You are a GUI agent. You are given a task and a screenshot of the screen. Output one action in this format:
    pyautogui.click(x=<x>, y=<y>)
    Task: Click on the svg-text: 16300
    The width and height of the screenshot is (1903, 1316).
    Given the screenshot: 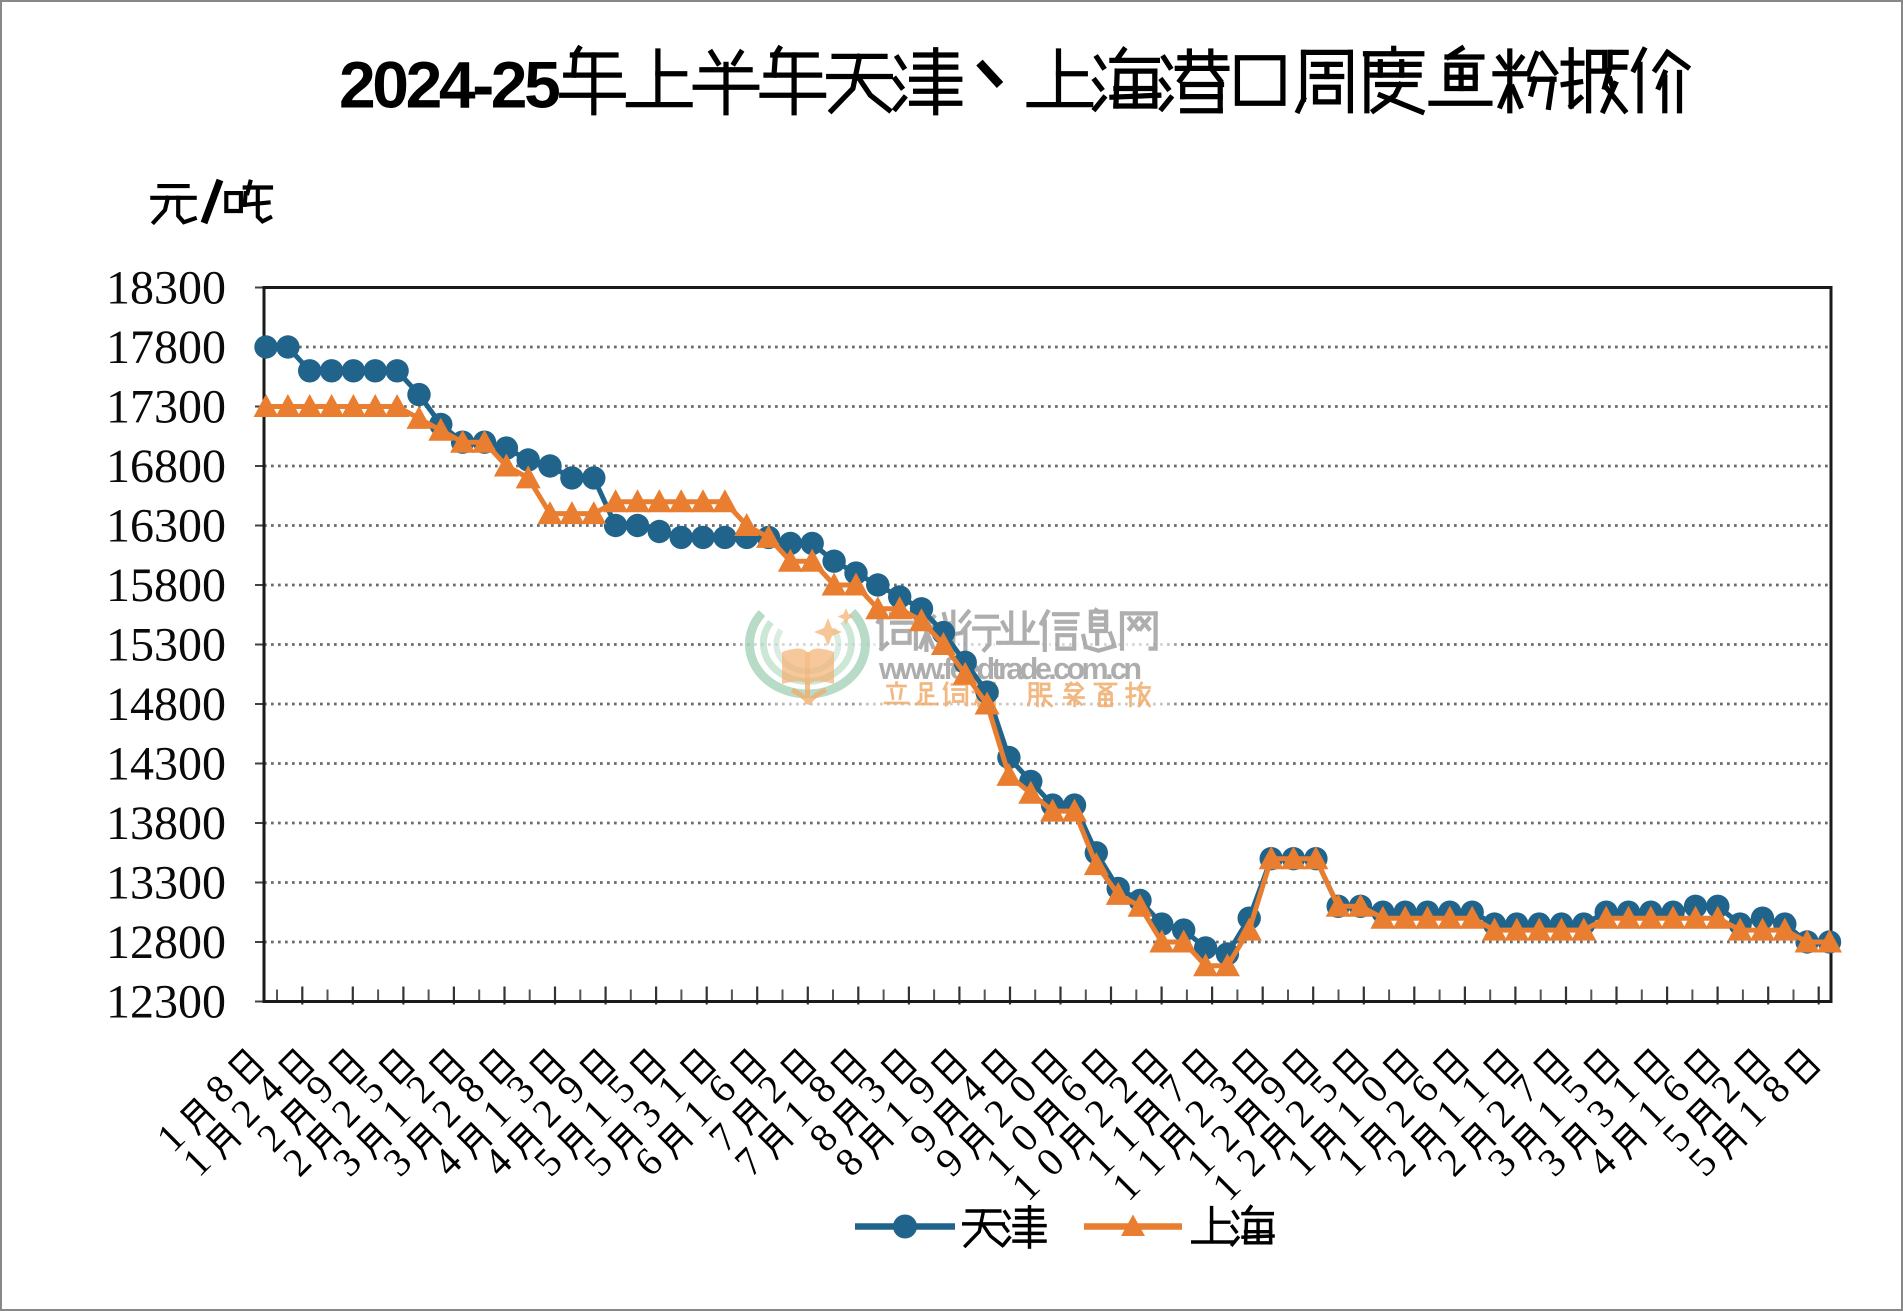 What is the action you would take?
    pyautogui.click(x=166, y=526)
    